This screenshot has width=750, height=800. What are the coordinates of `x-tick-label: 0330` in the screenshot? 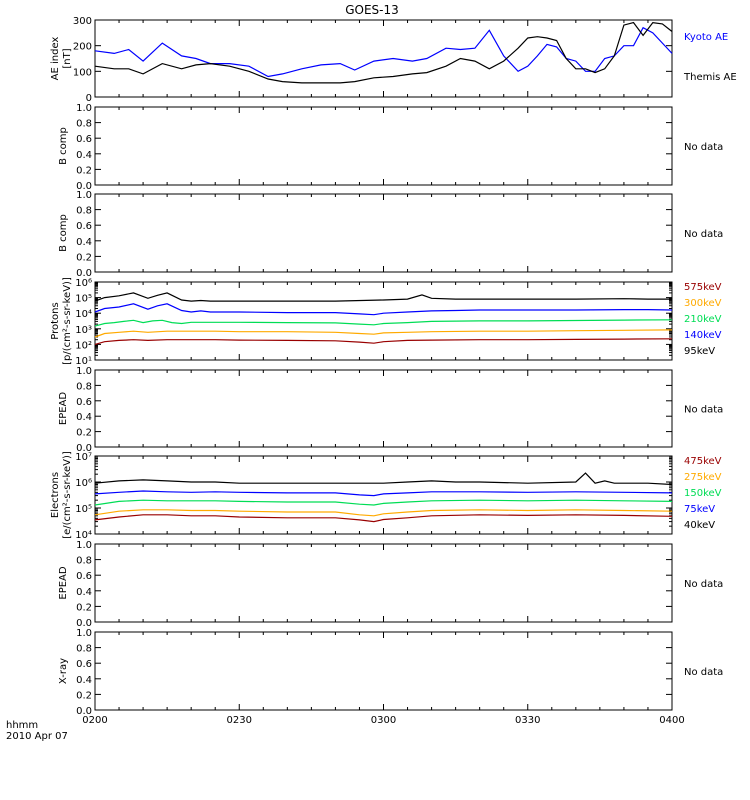 It's located at (527, 720).